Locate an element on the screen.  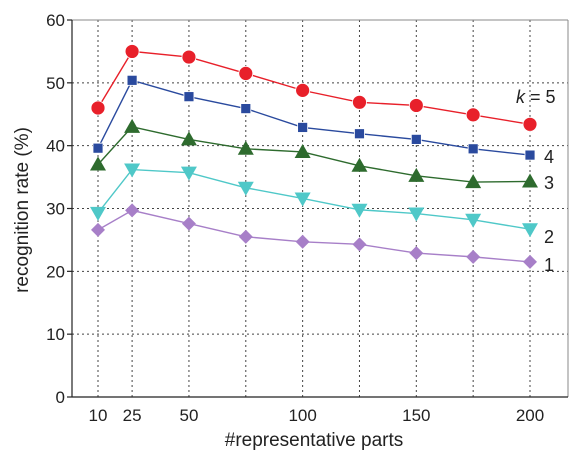
x-tick-label: 100 is located at coordinates (302, 415).